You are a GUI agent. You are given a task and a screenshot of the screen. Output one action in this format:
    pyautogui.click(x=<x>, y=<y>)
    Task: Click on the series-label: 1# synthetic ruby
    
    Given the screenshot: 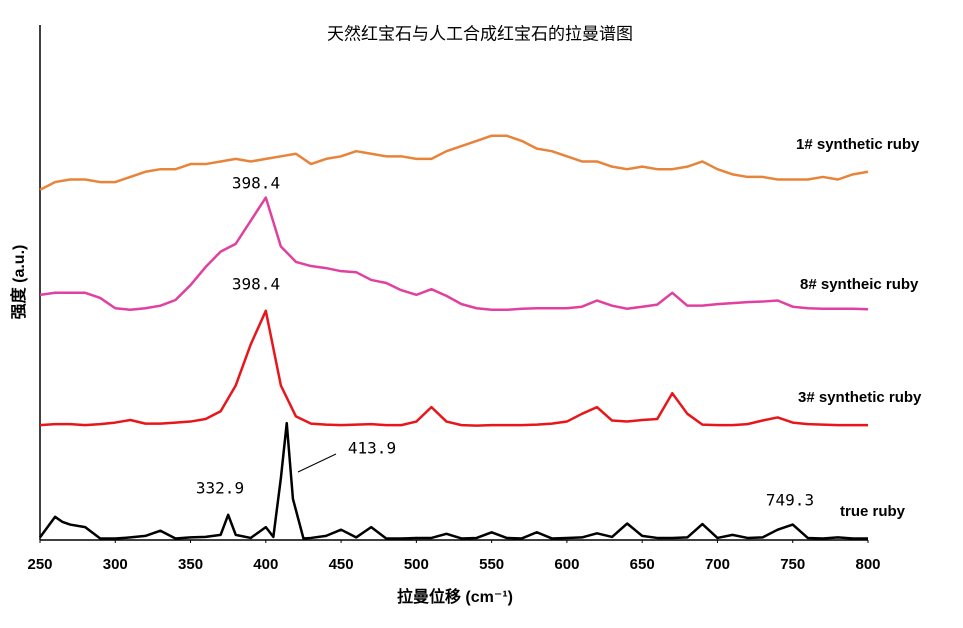 What is the action you would take?
    pyautogui.click(x=858, y=144)
    